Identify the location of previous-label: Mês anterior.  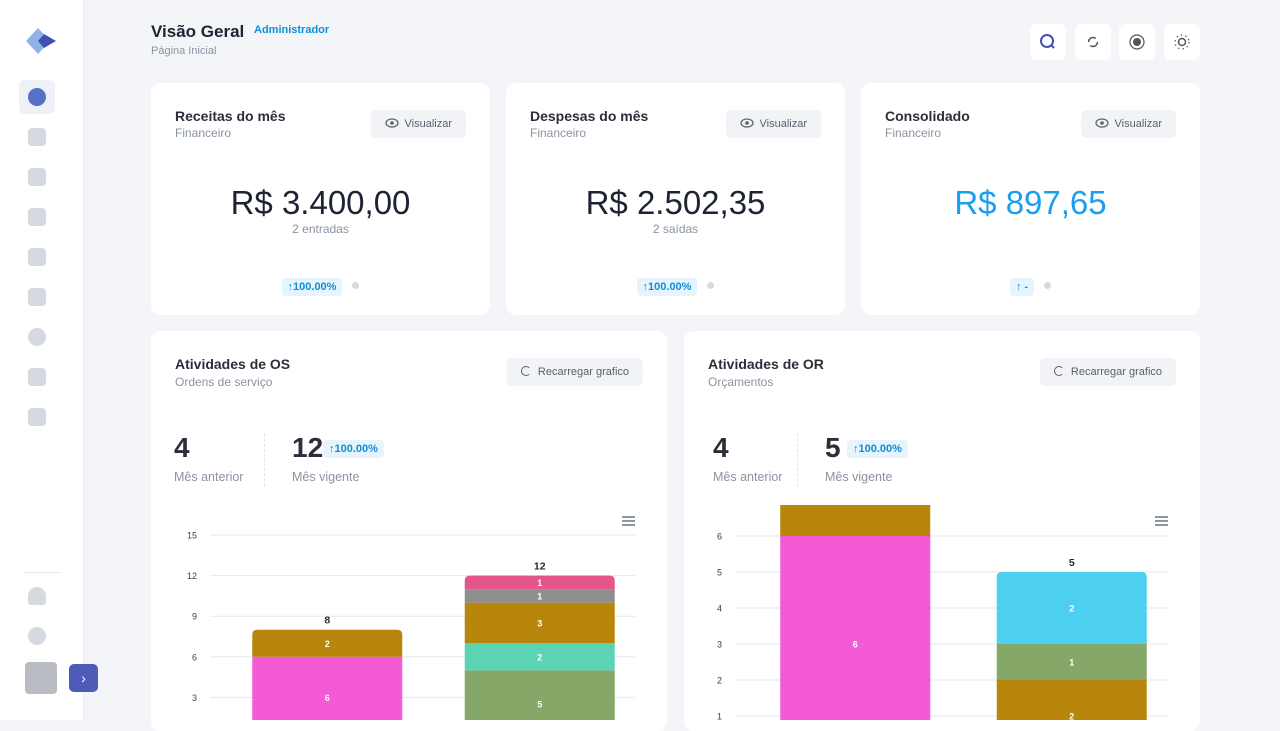
(209, 477).